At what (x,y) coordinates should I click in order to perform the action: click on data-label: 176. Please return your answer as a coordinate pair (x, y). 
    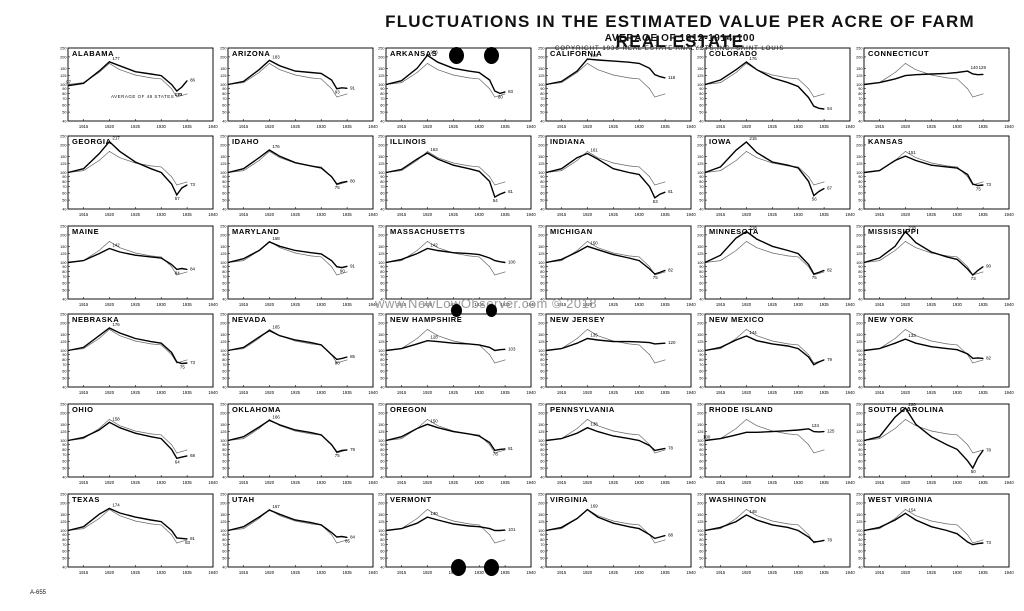
    Looking at the image, I should click on (753, 58).